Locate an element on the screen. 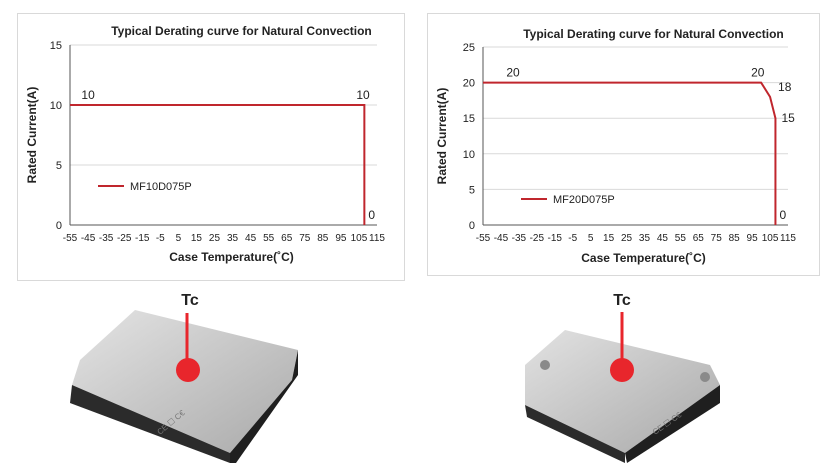 This screenshot has width=835, height=468. y-tick-label: 20 is located at coordinates (469, 84).